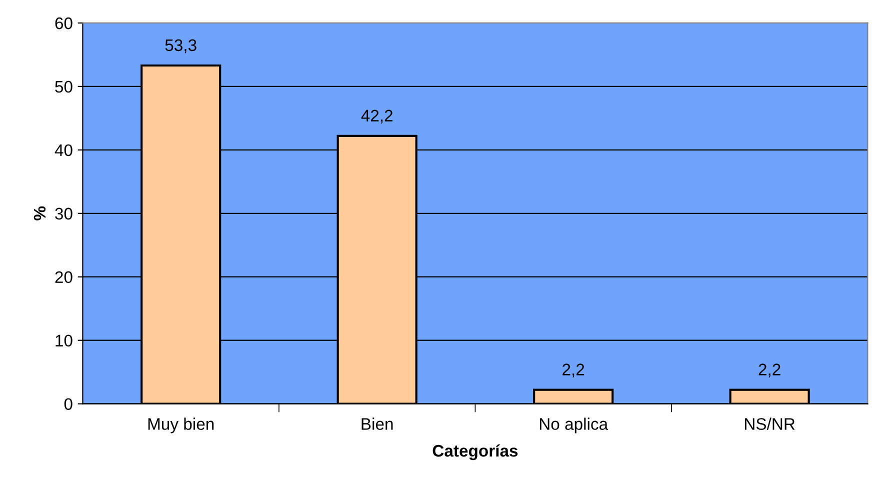 The image size is (880, 479). What do you see at coordinates (475, 452) in the screenshot?
I see `x-axis-title: Categorías` at bounding box center [475, 452].